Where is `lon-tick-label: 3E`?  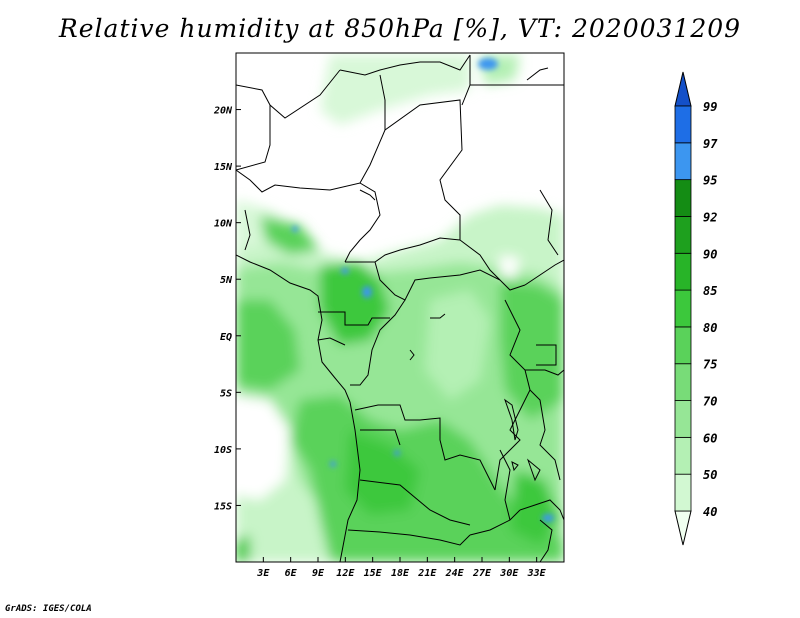
lon-tick-label: 3E is located at coordinates (263, 573).